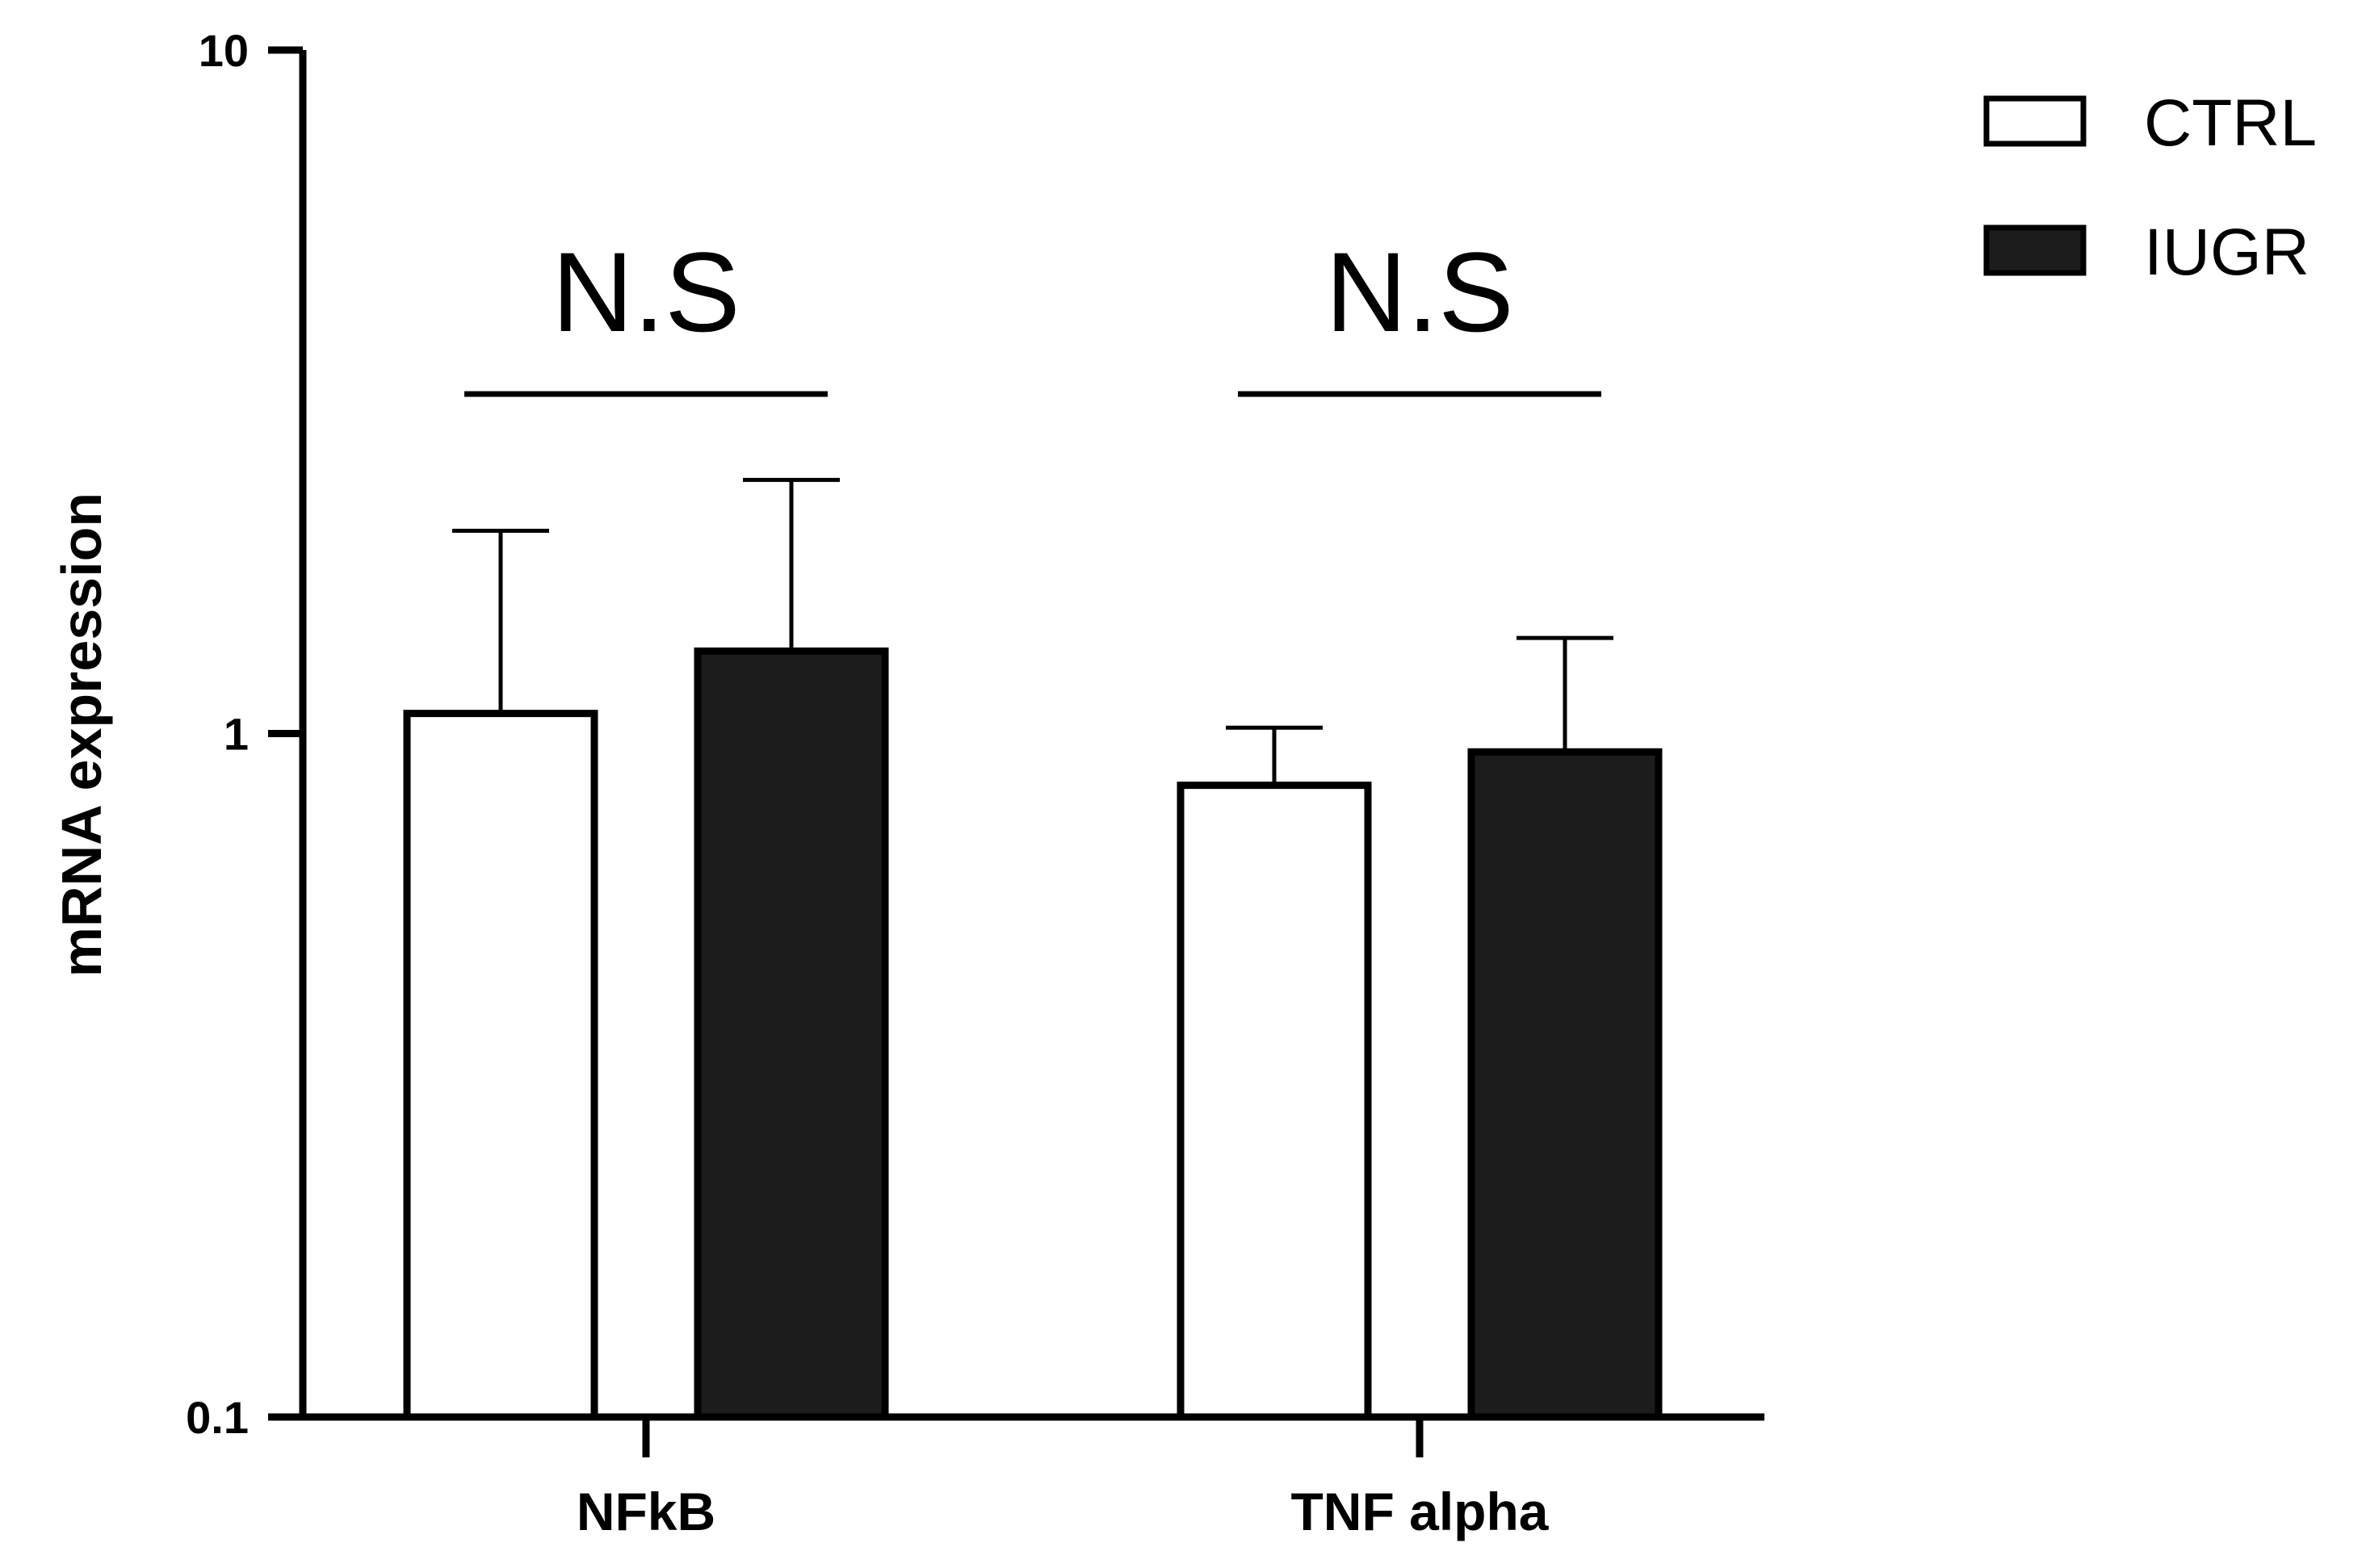  Describe the element at coordinates (2035, 121) in the screenshot. I see `legend-swatch-ctrl` at that location.